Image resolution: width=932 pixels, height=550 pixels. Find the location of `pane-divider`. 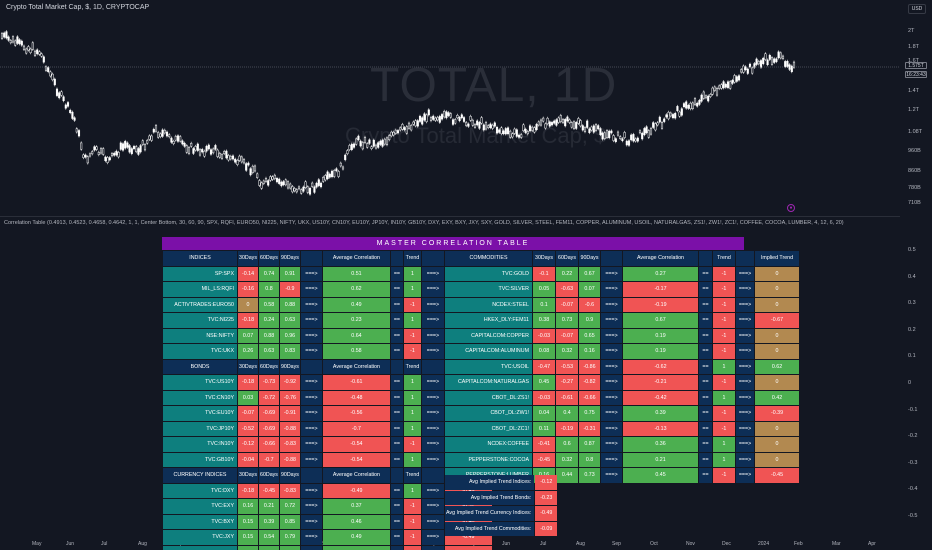

pane-divider is located at coordinates (450, 216).